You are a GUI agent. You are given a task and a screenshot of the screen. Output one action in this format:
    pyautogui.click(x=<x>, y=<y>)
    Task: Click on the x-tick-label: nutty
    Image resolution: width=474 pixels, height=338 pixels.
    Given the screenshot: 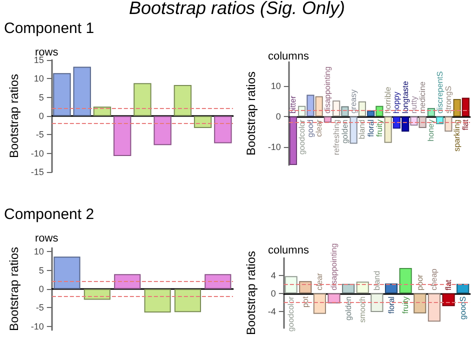 What is the action you would take?
    pyautogui.click(x=413, y=105)
    